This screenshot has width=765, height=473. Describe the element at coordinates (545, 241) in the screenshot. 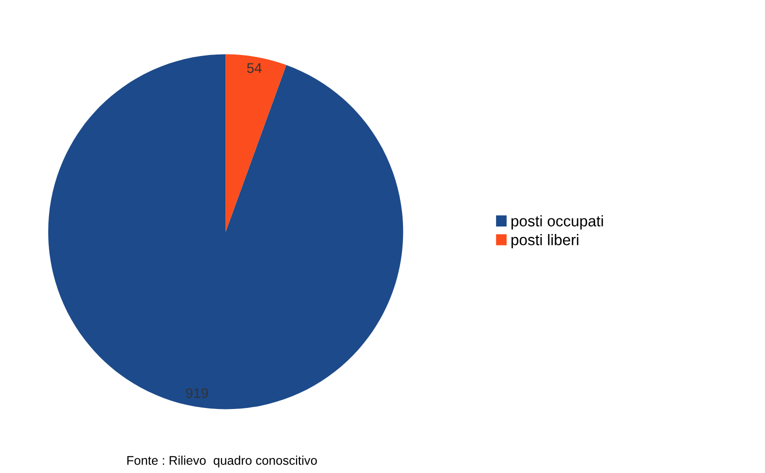

I see `legend-label: posti liberi` at that location.